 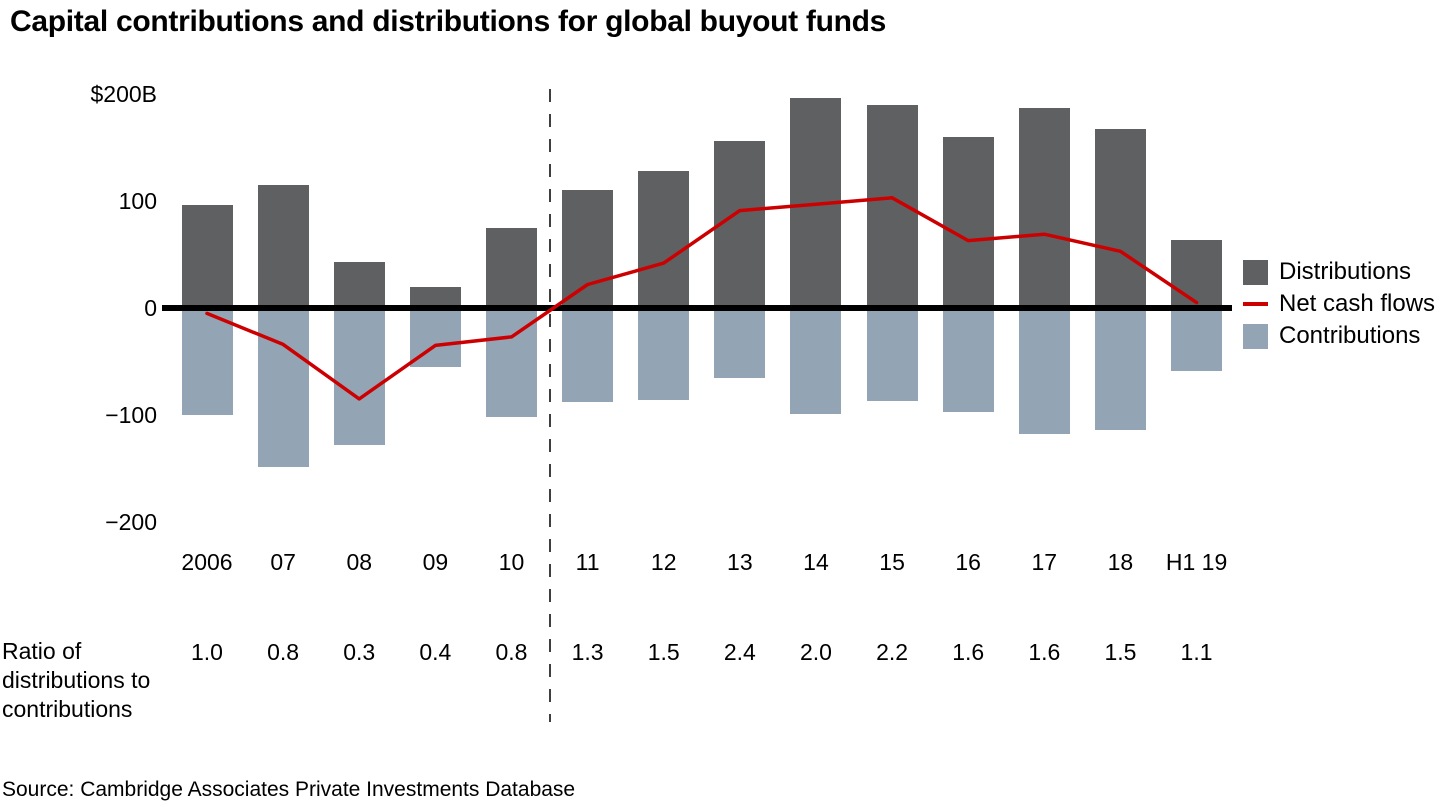 What do you see at coordinates (697, 308) in the screenshot?
I see `zero-baseline` at bounding box center [697, 308].